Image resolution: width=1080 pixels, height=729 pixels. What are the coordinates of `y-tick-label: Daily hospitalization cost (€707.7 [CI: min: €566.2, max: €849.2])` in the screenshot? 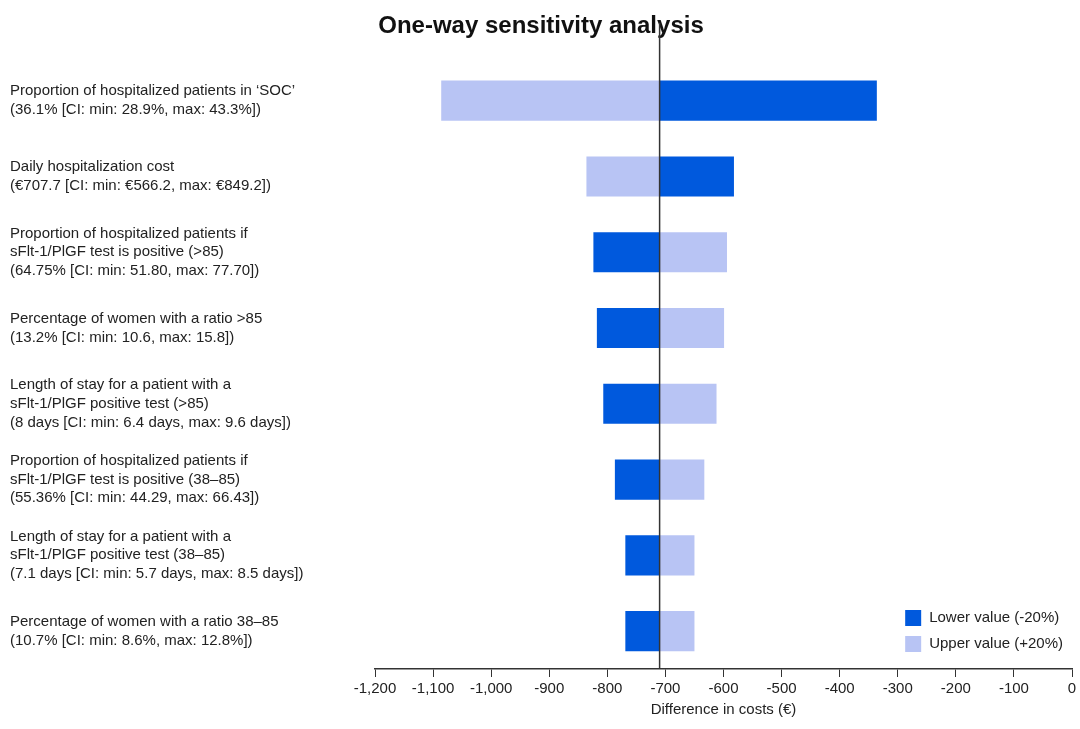 It's located at (140, 175).